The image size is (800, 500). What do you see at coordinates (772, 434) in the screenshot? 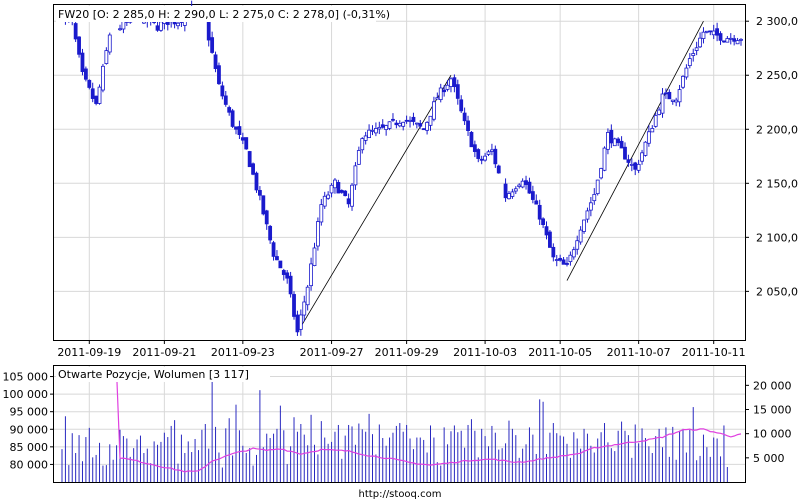
I see `volume-tick-label: 10 000` at bounding box center [772, 434].